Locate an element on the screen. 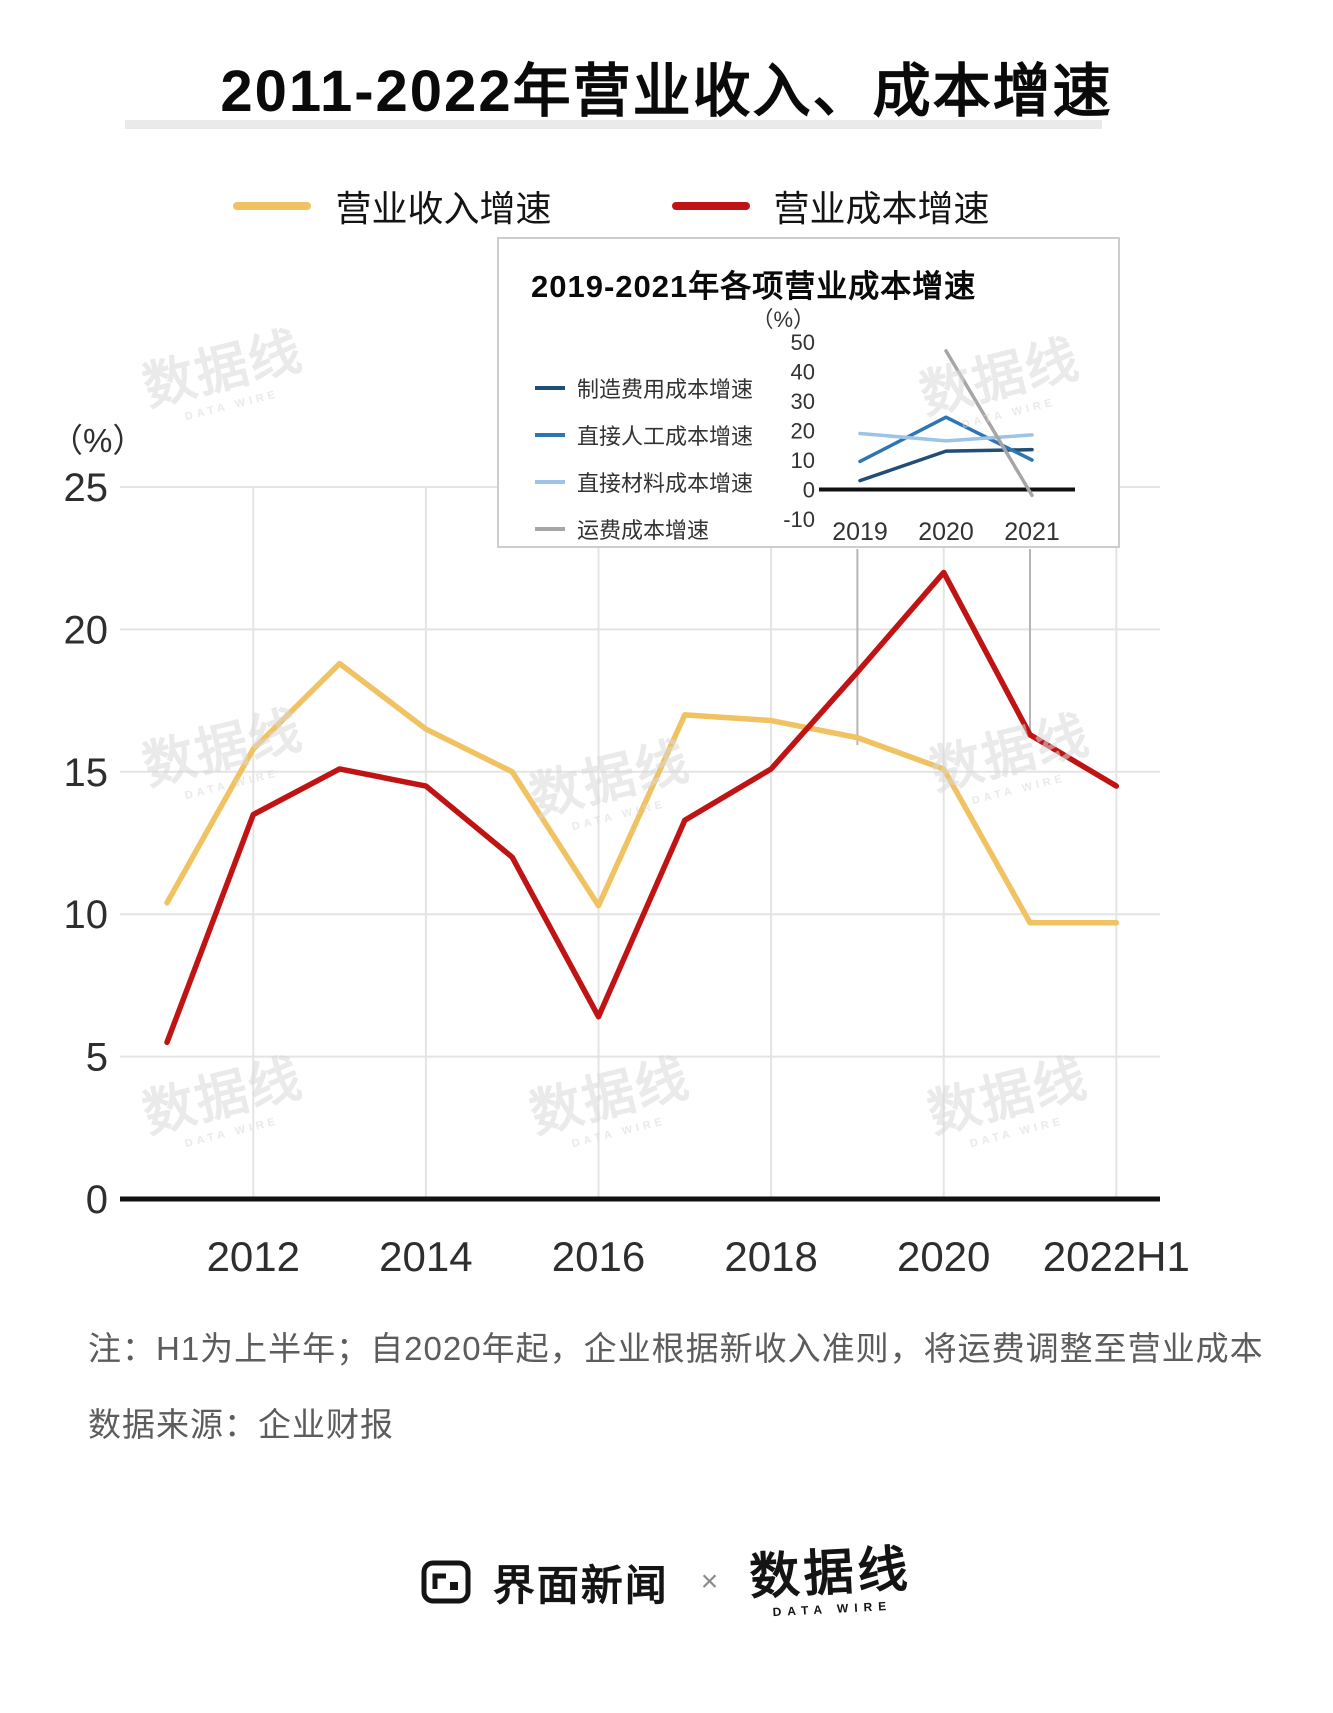  legend-item-cost: 营业成本增速 is located at coordinates (830, 206).